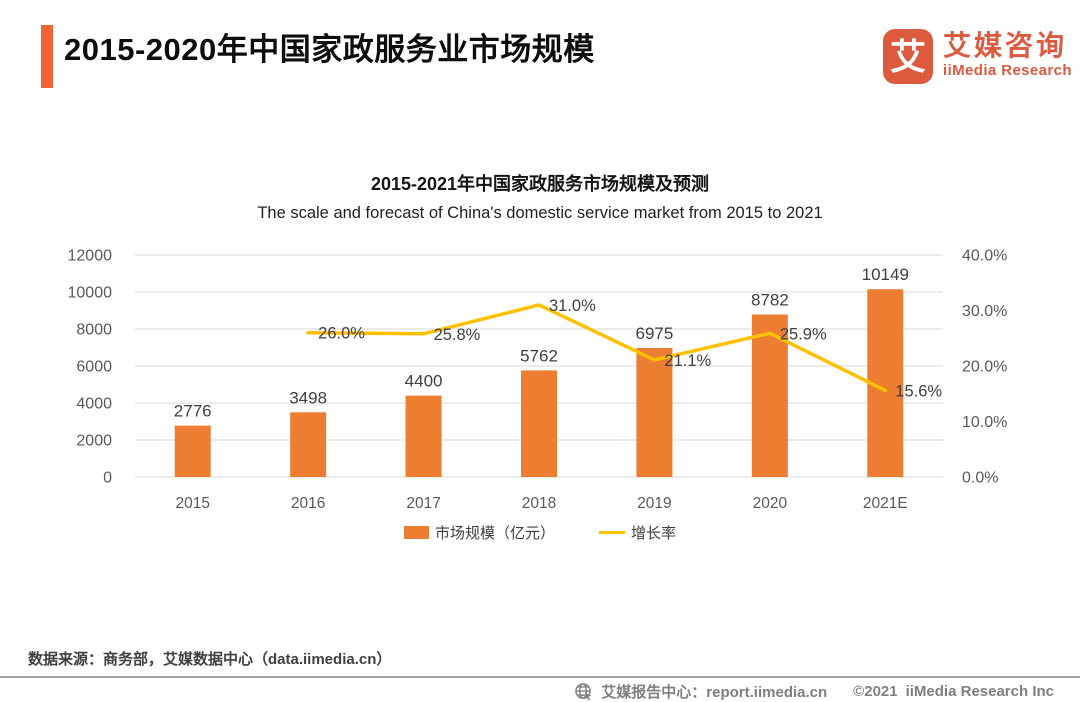 This screenshot has width=1080, height=702. What do you see at coordinates (192, 503) in the screenshot?
I see `svg-text: 2015` at bounding box center [192, 503].